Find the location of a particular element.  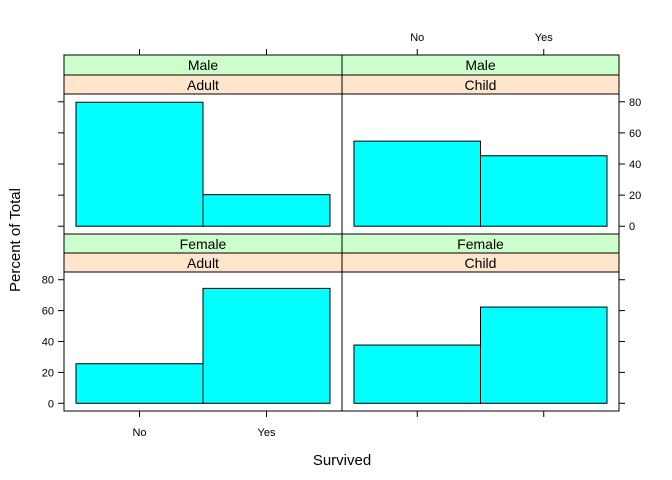

x-tick-label-top: Yes is located at coordinates (544, 38).